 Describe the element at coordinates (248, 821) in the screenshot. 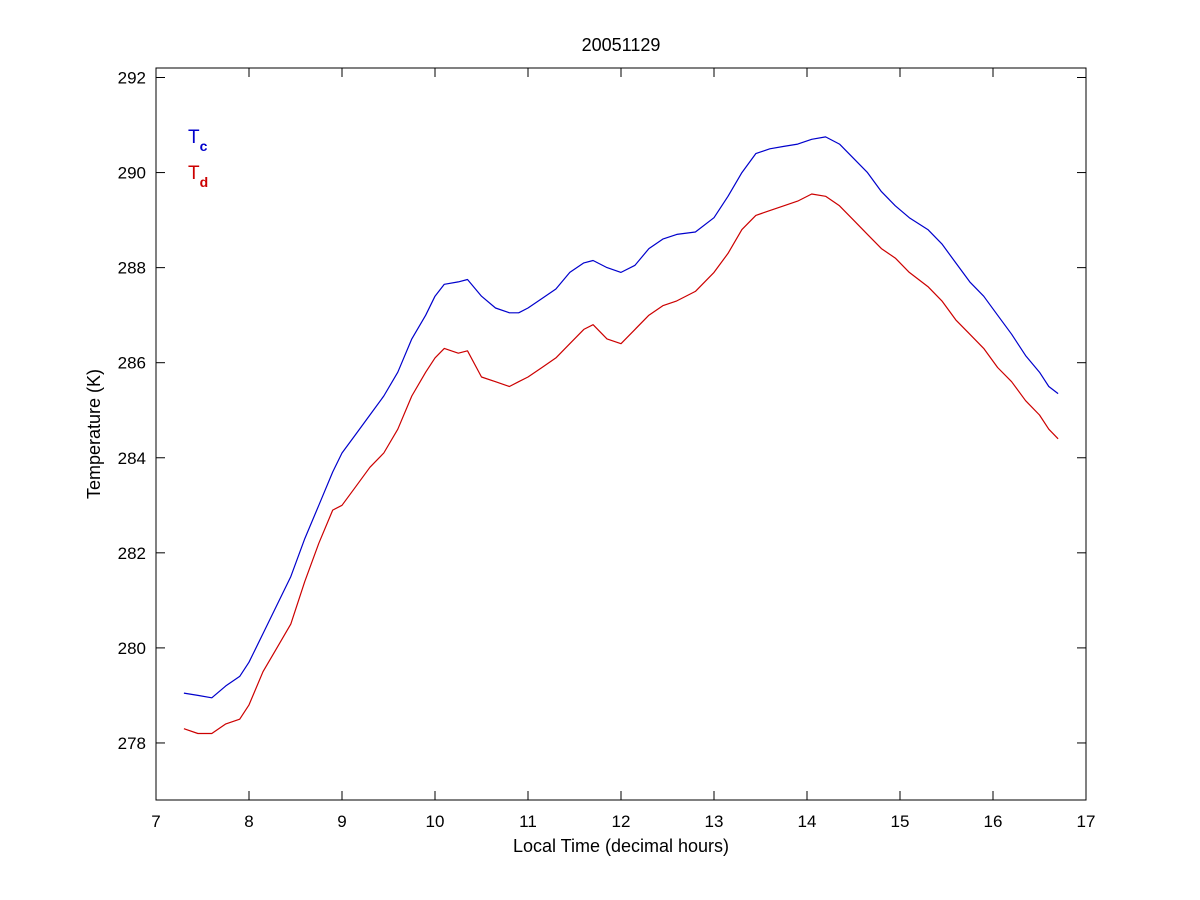

I see `x-tick-label: 8` at that location.